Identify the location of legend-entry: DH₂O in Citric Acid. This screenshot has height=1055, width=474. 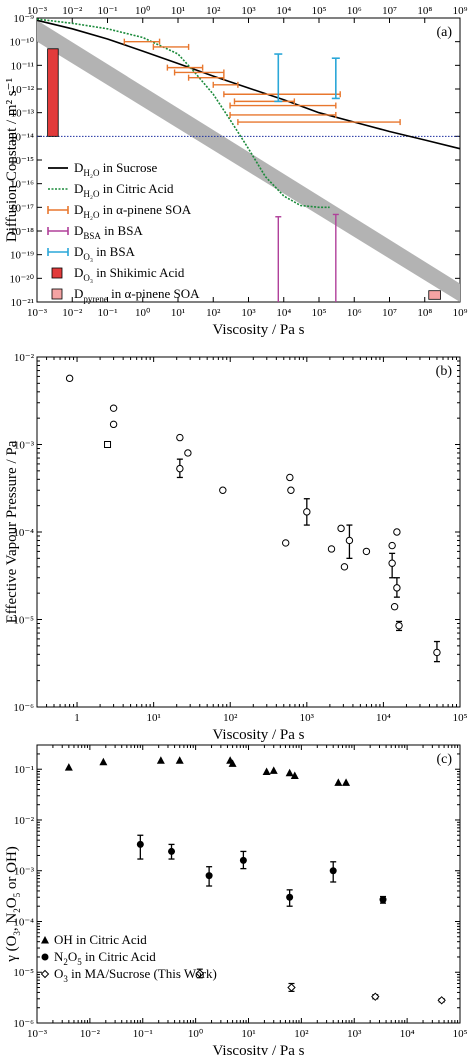
(124, 190).